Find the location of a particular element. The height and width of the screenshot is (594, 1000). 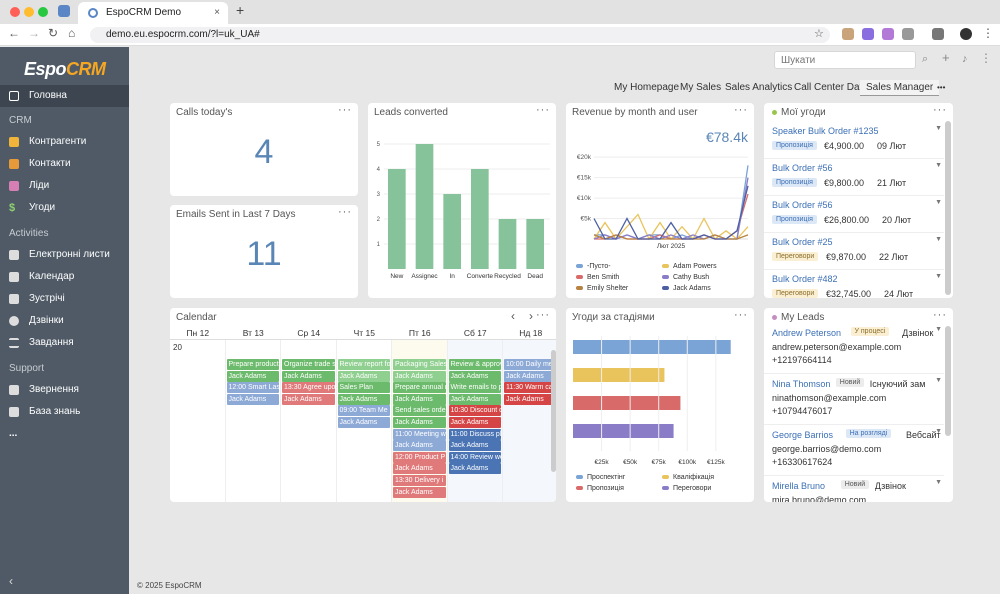

leads-scrollbar is located at coordinates (948, 381).